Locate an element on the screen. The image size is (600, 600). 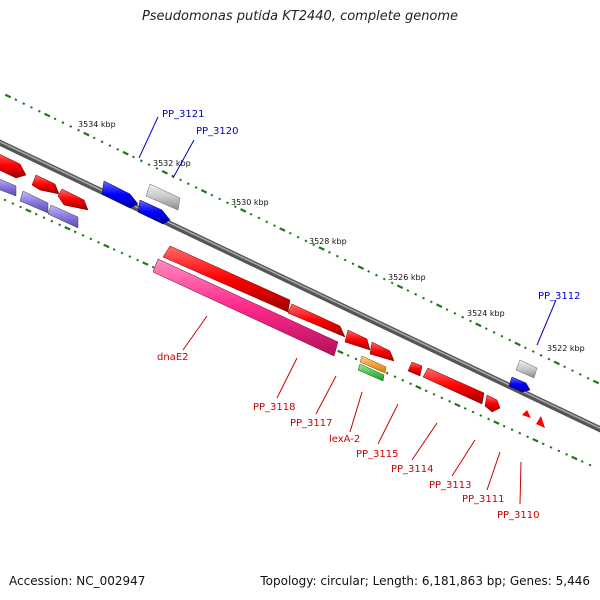
gene-lexa2 is located at coordinates (357, 340).